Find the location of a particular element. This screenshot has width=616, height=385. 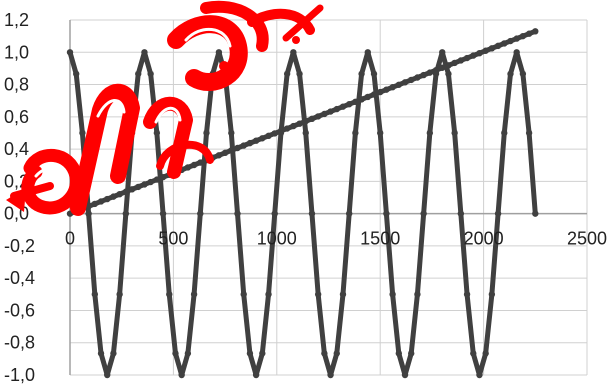

y-tick-label-5: 0,0 is located at coordinates (16, 214).